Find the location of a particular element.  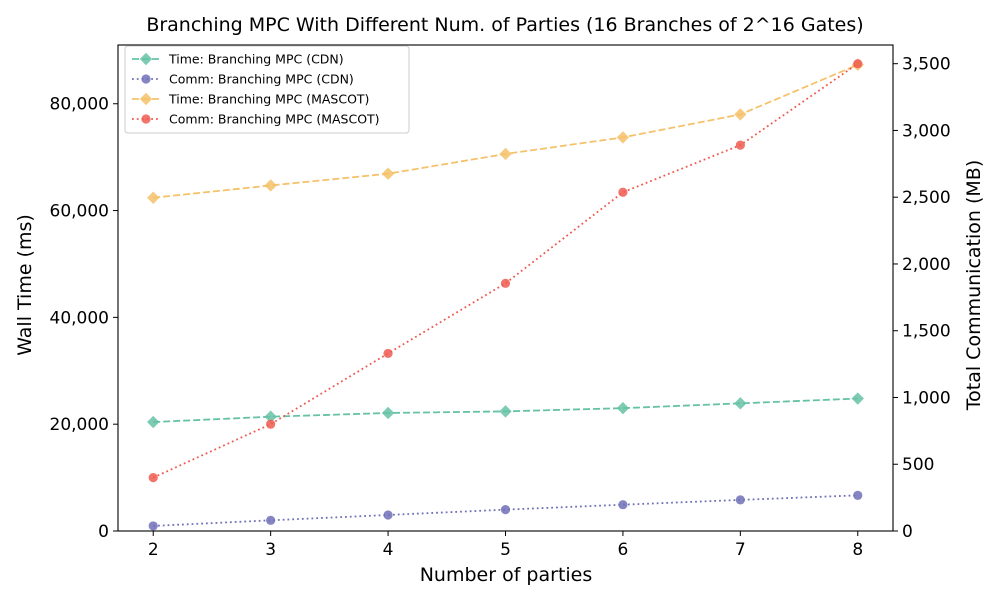

y-right-tick-label: 2,500 is located at coordinates (926, 198).